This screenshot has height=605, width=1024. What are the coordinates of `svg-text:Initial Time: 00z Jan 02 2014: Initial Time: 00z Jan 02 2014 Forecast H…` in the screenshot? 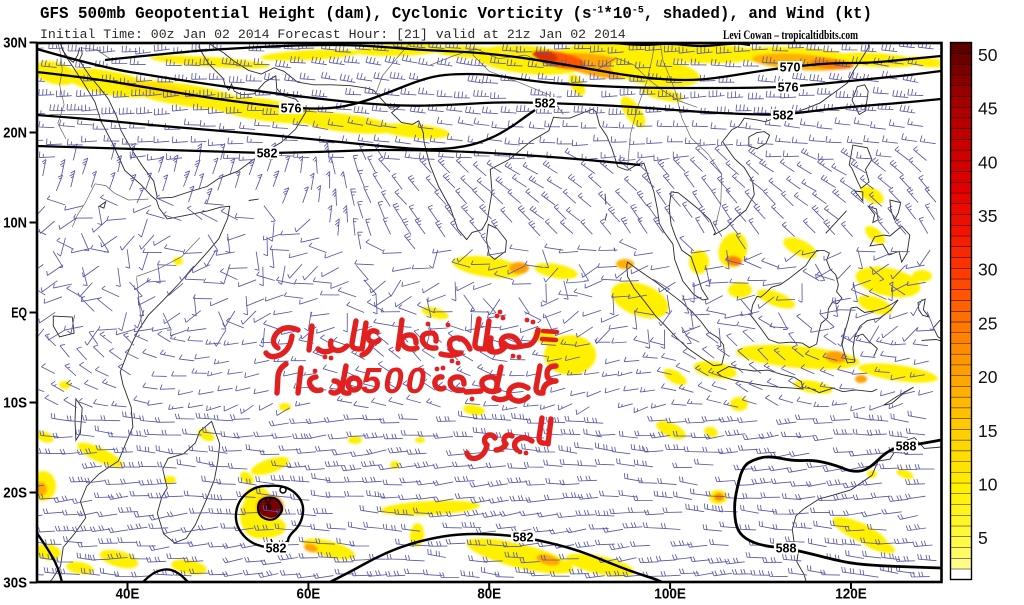 It's located at (333, 34).